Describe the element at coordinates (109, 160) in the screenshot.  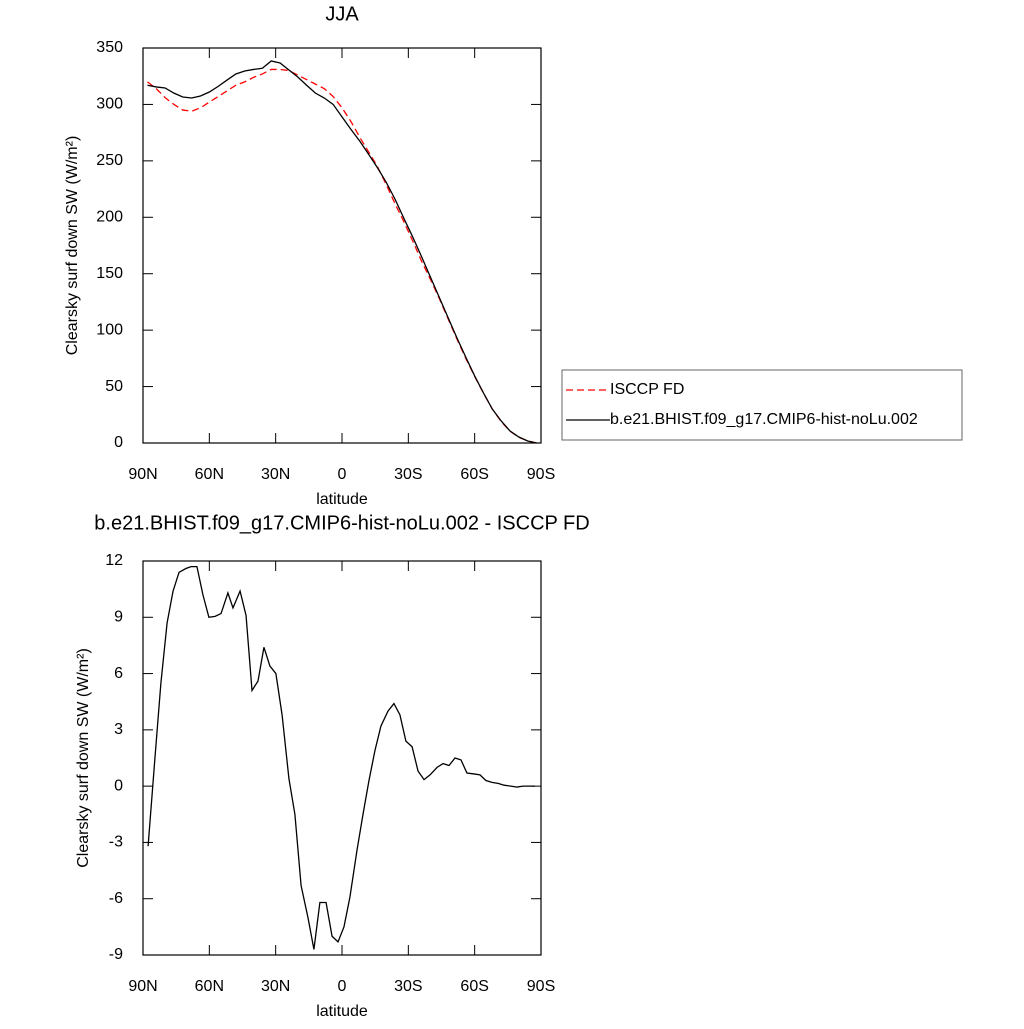
I see `y-tick-label: 250` at that location.